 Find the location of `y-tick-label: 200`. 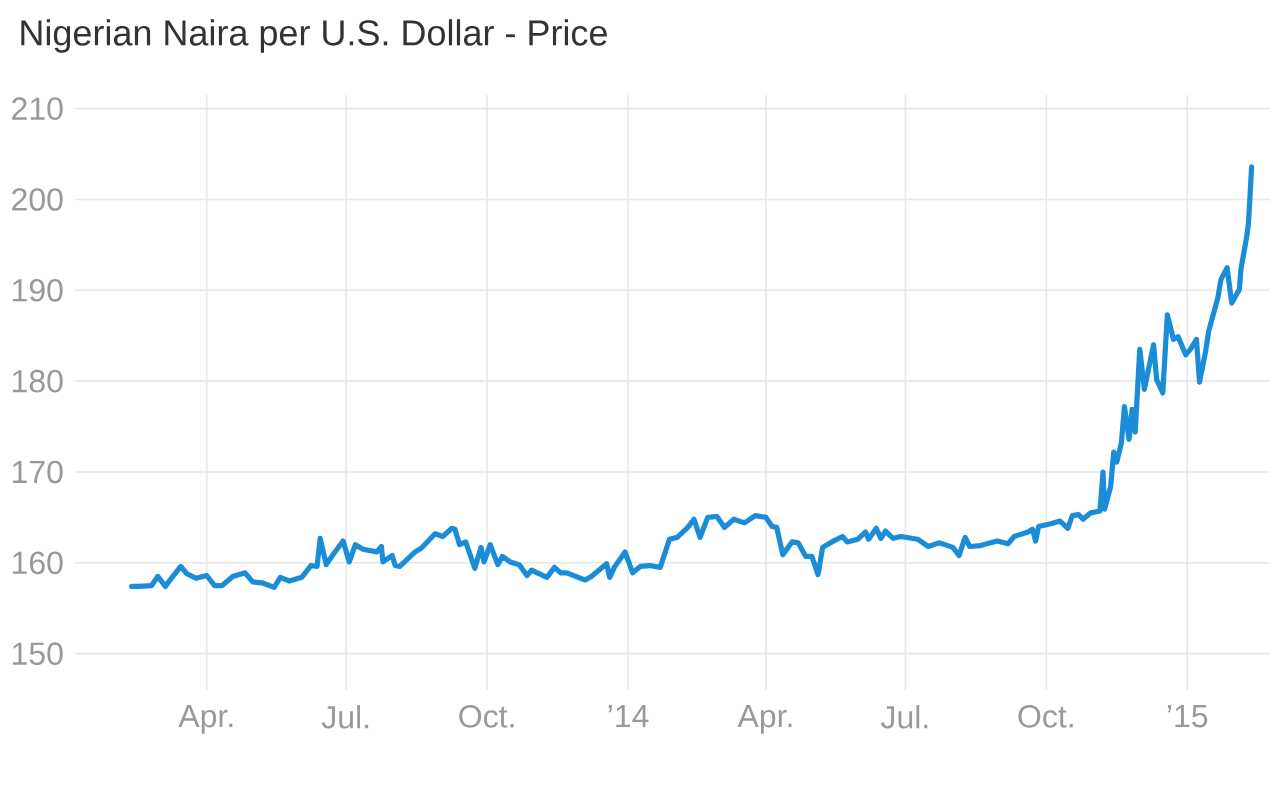

y-tick-label: 200 is located at coordinates (37, 199).